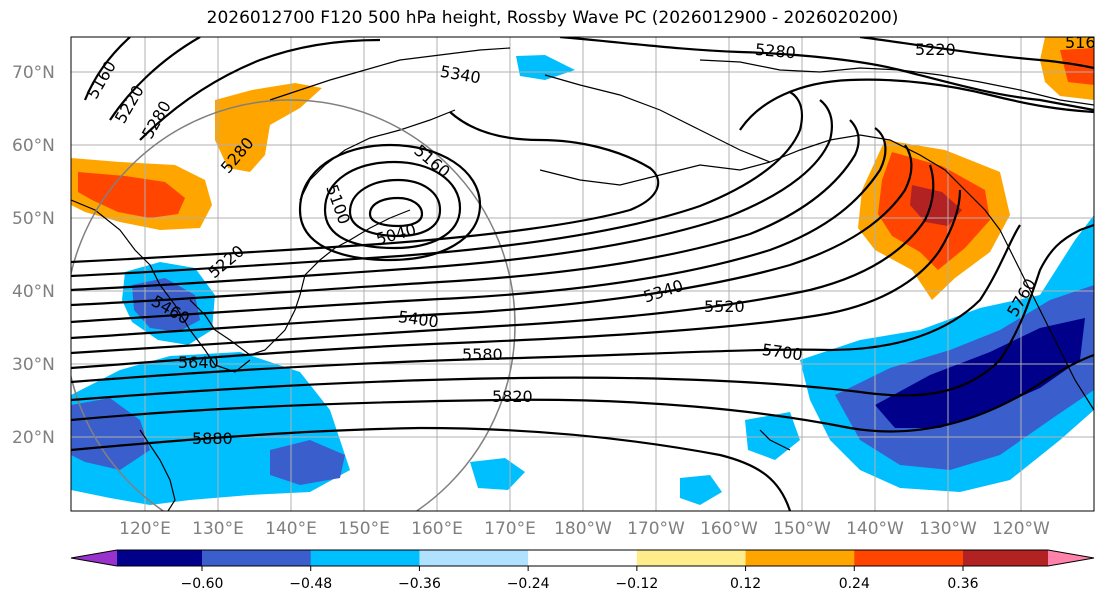 This screenshot has width=1105, height=604. Describe the element at coordinates (1071, 558) in the screenshot. I see `colorbar-arrow-right` at that location.